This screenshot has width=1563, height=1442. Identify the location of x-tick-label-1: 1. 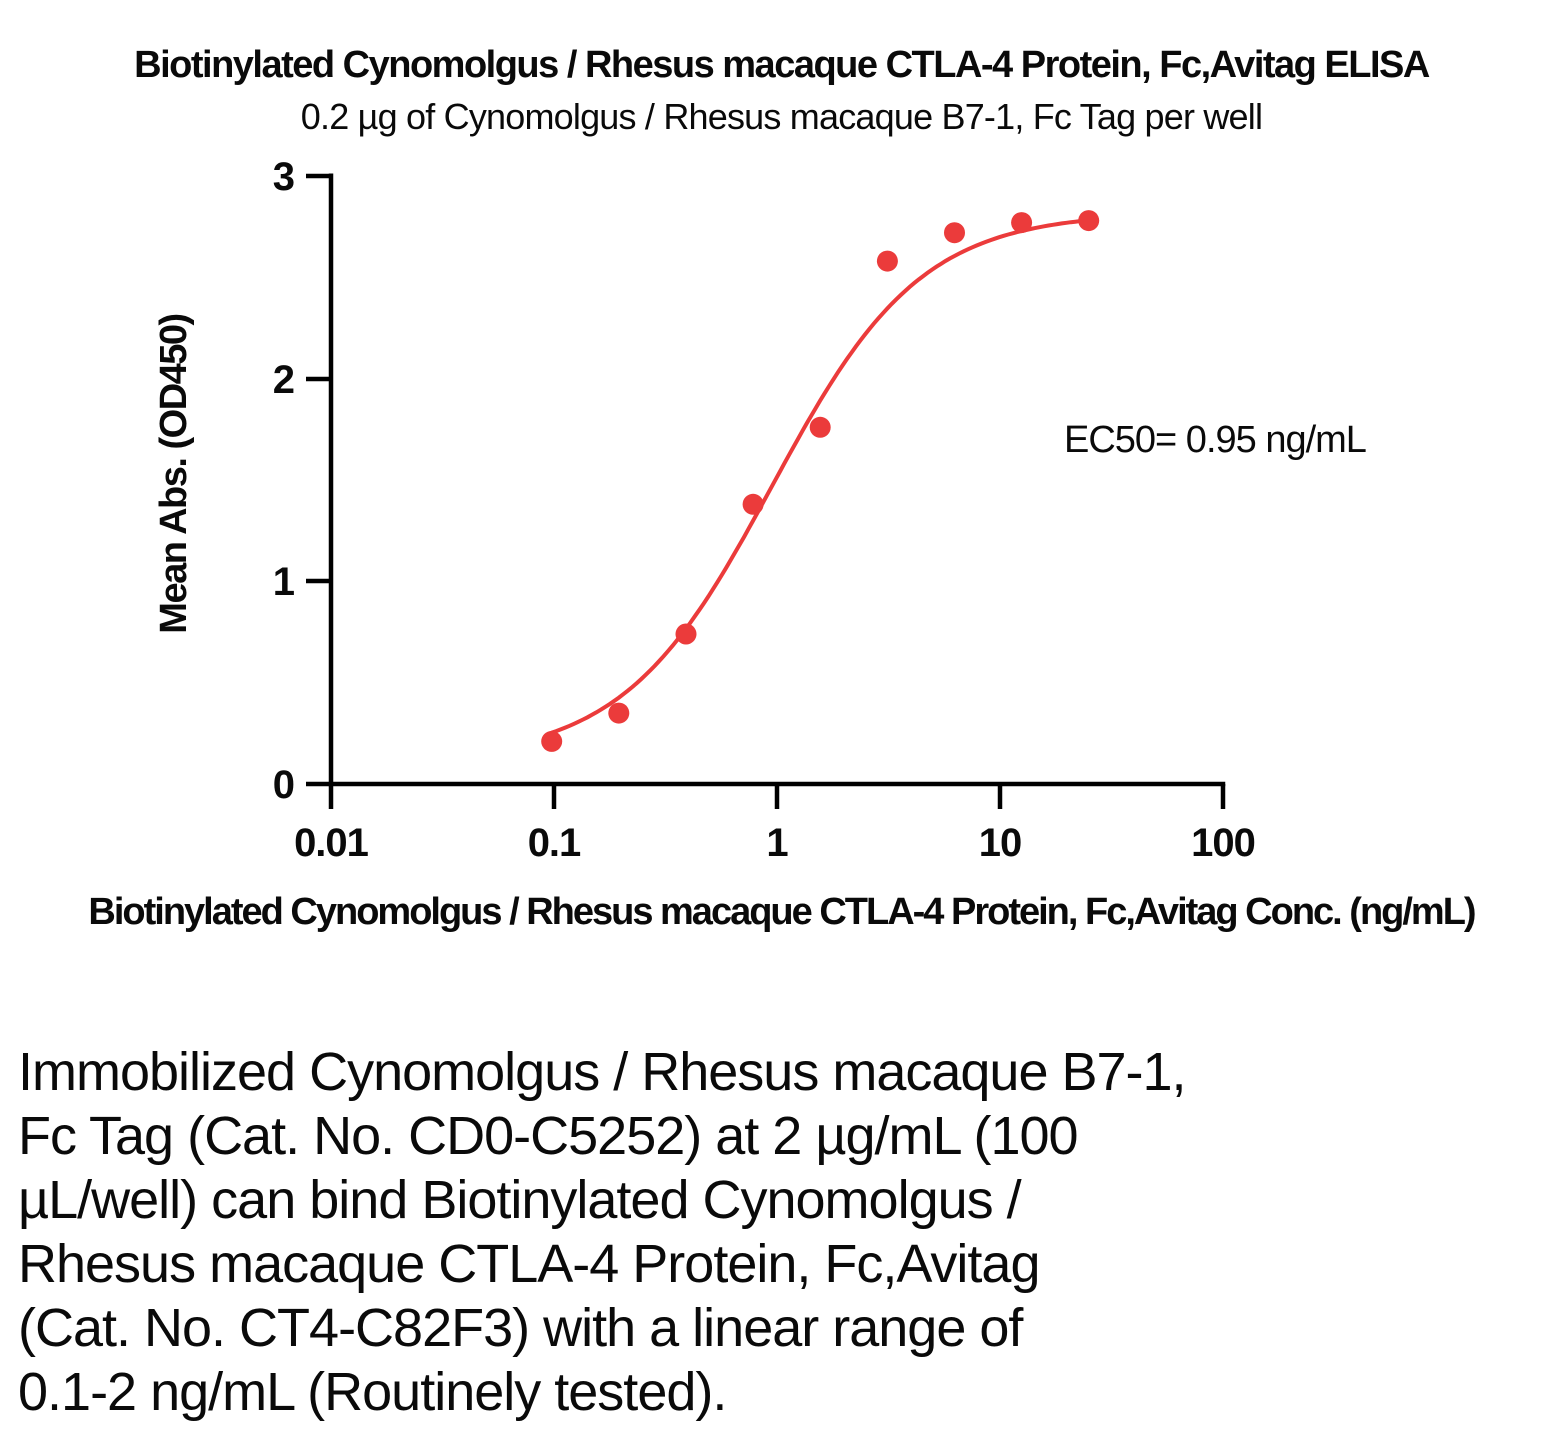
(777, 843).